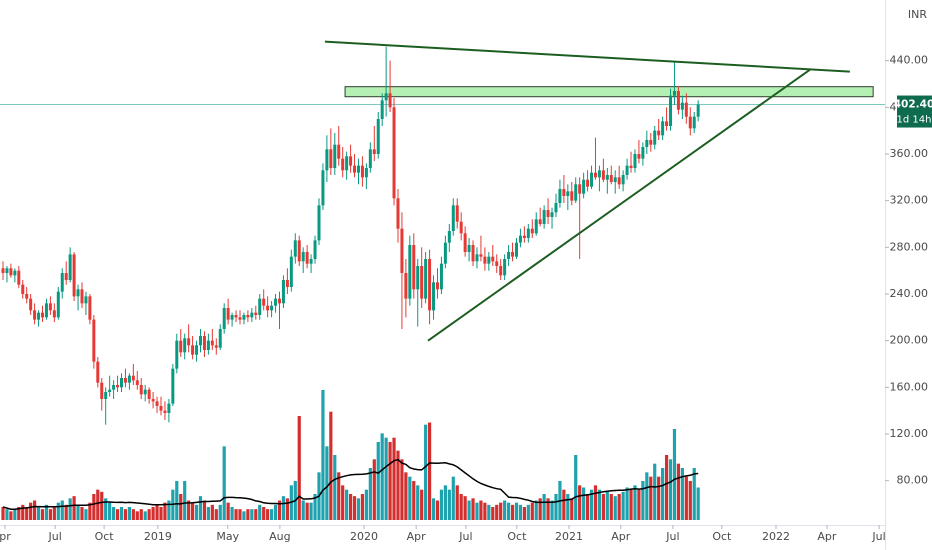 Image resolution: width=932 pixels, height=550 pixels. What do you see at coordinates (827, 536) in the screenshot?
I see `x-tick-label: Apr` at bounding box center [827, 536].